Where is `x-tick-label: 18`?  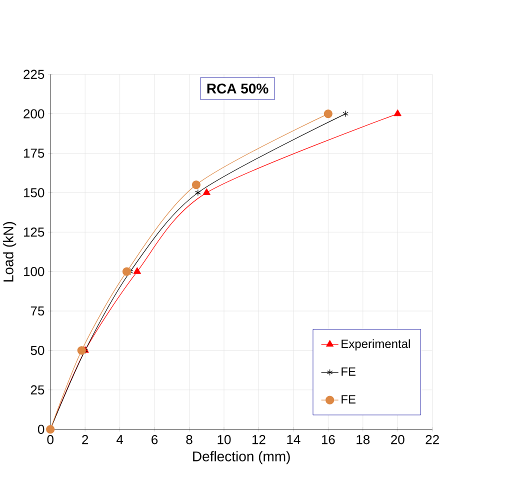 x-tick-label: 18 is located at coordinates (363, 439).